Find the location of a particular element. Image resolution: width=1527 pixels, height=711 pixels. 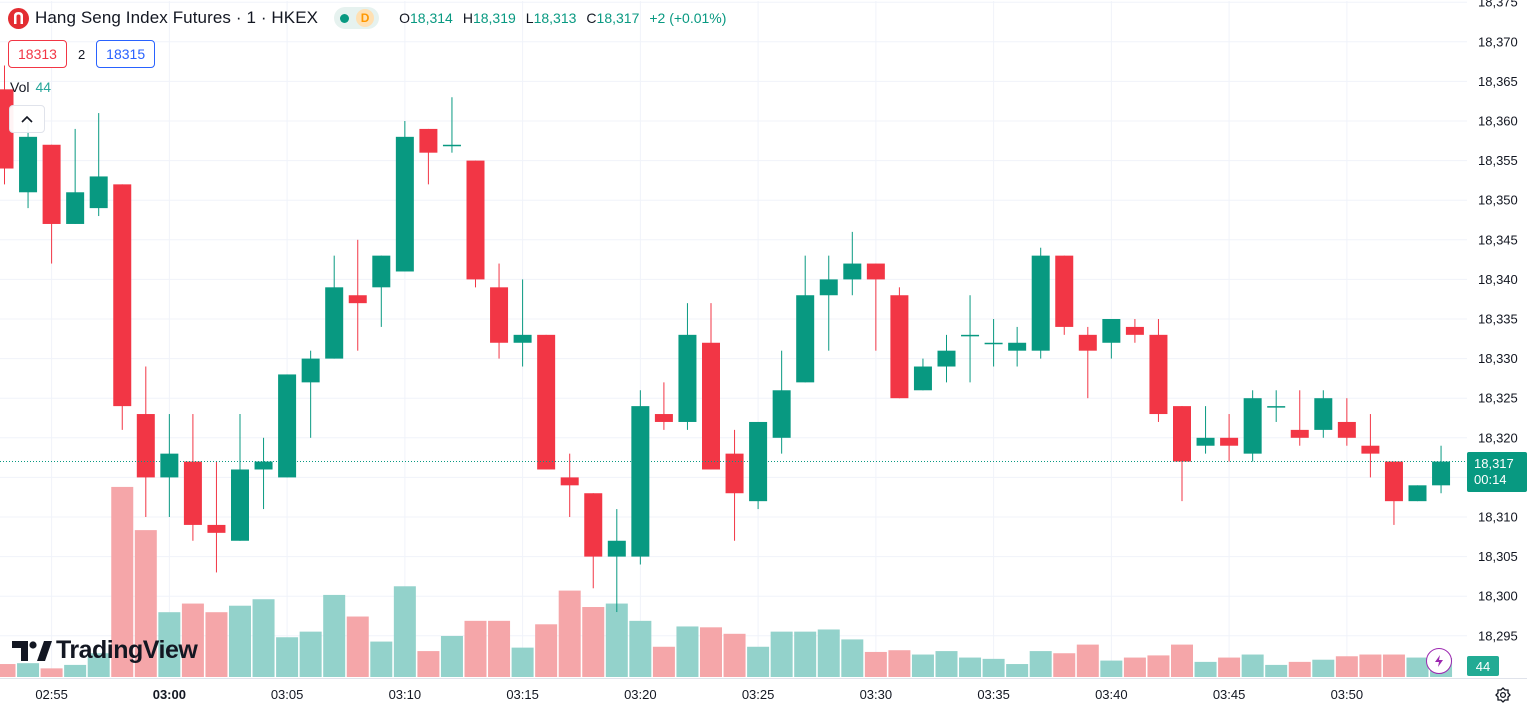

price-tick-label: 18,370 is located at coordinates (1498, 41).